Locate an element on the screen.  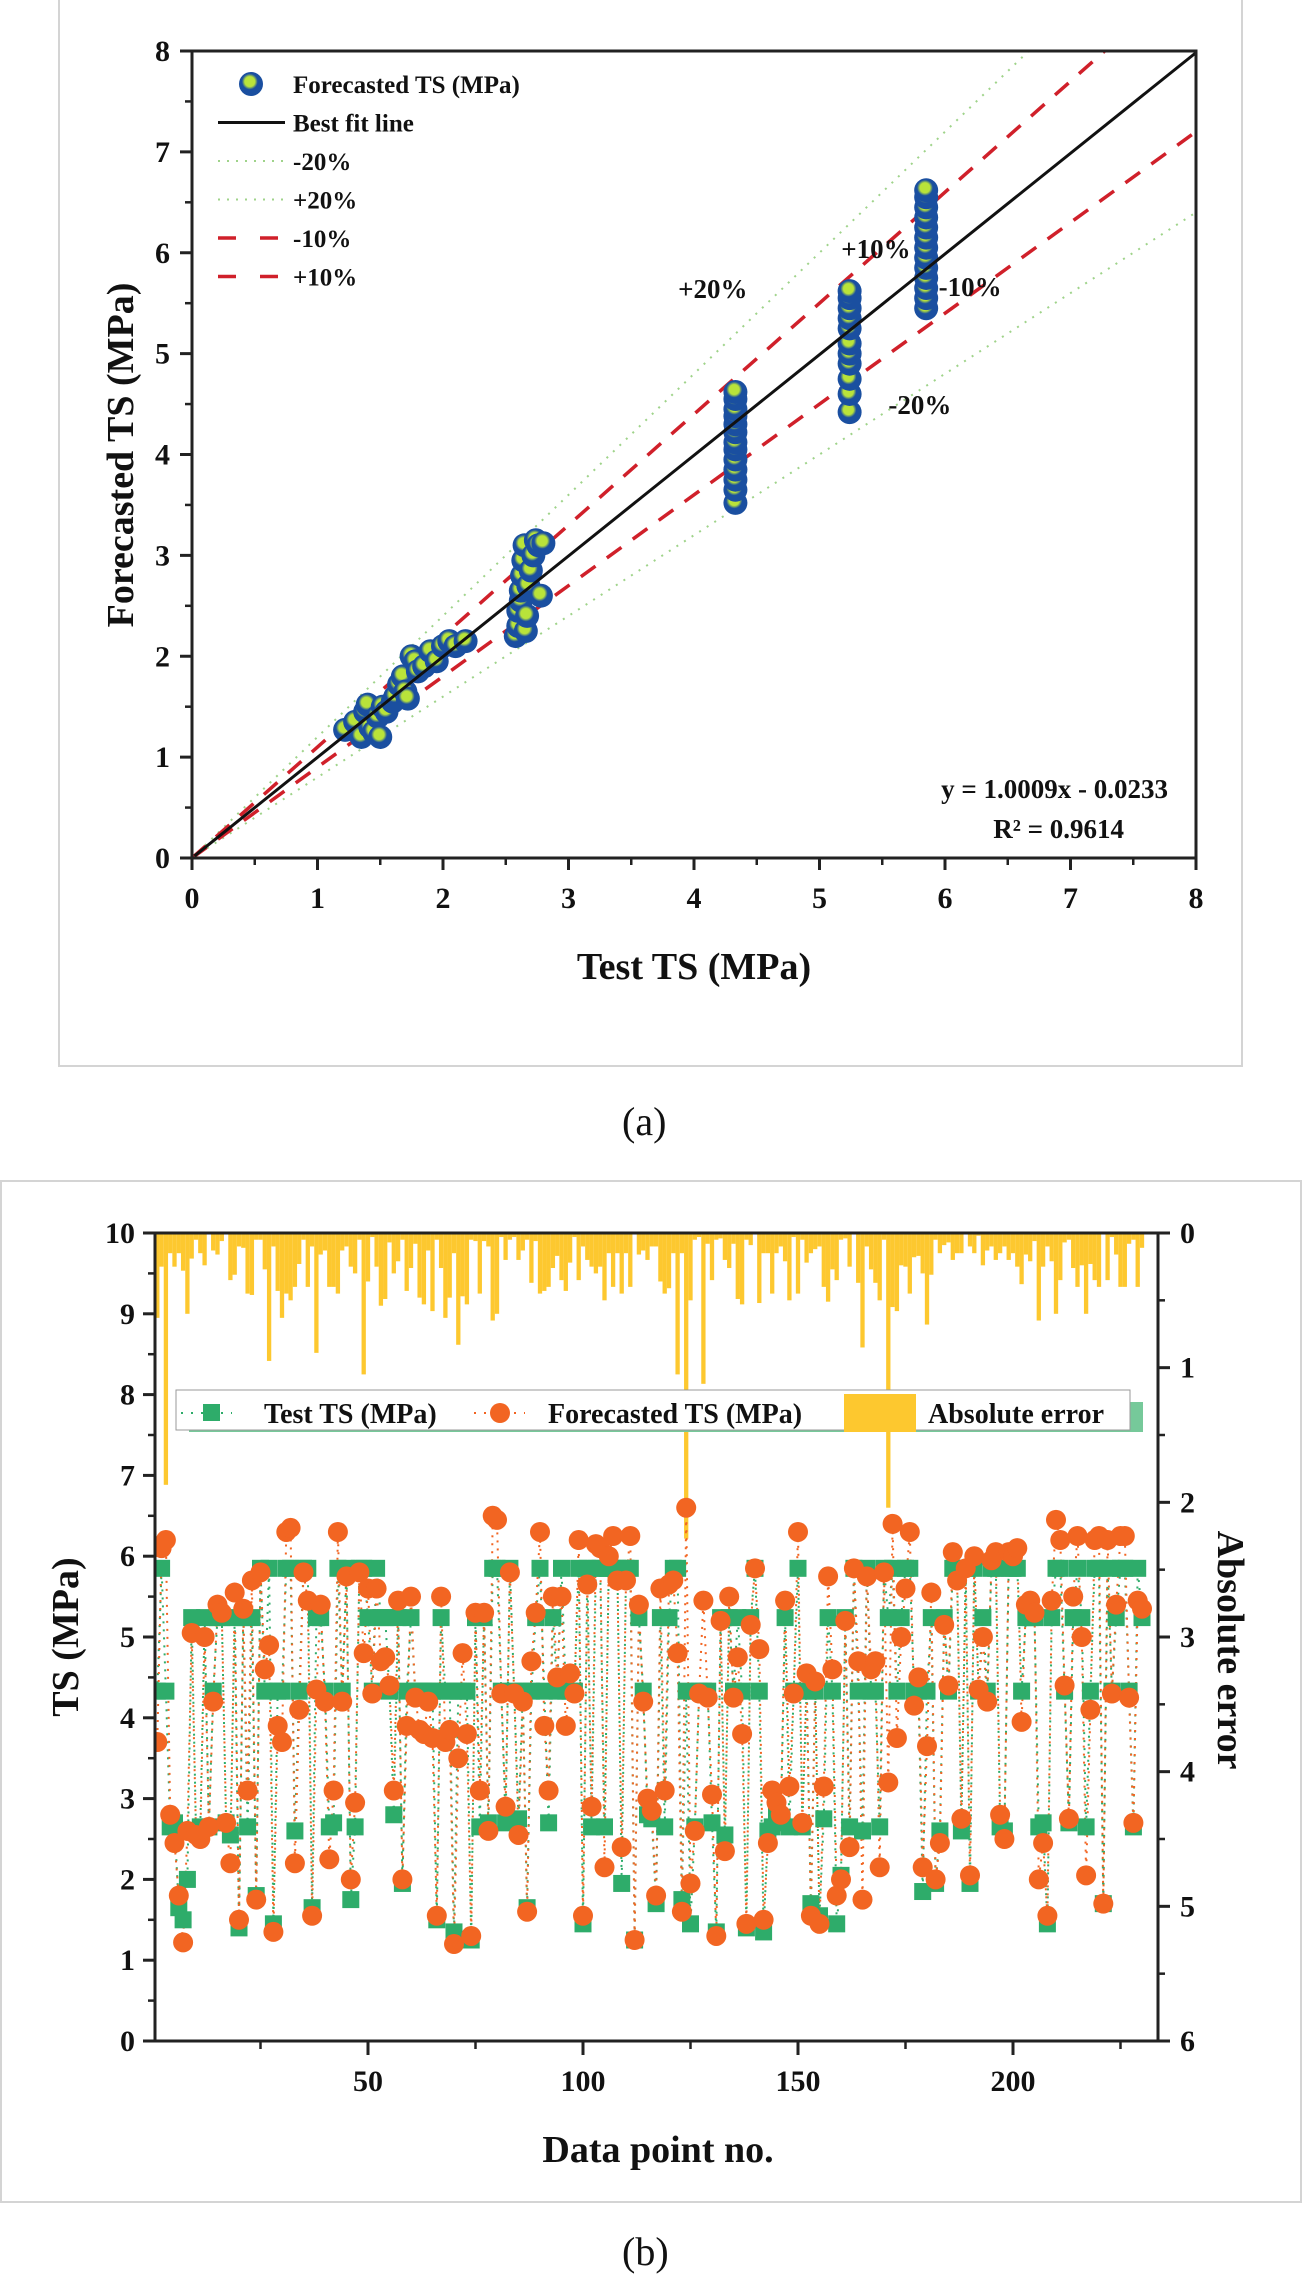
legend-test-square-icon is located at coordinates (211, 1412).